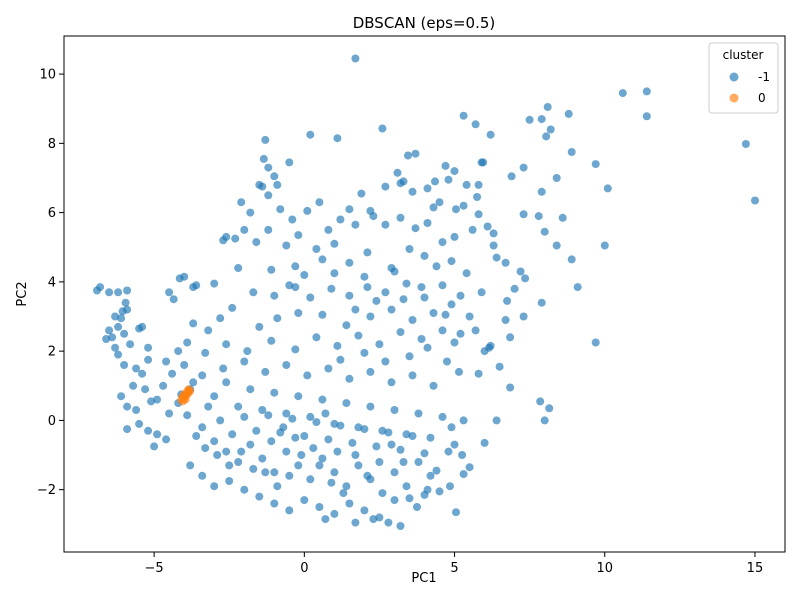 Image resolution: width=800 pixels, height=600 pixels. Describe the element at coordinates (755, 568) in the screenshot. I see `x-tick-label: 15` at that location.